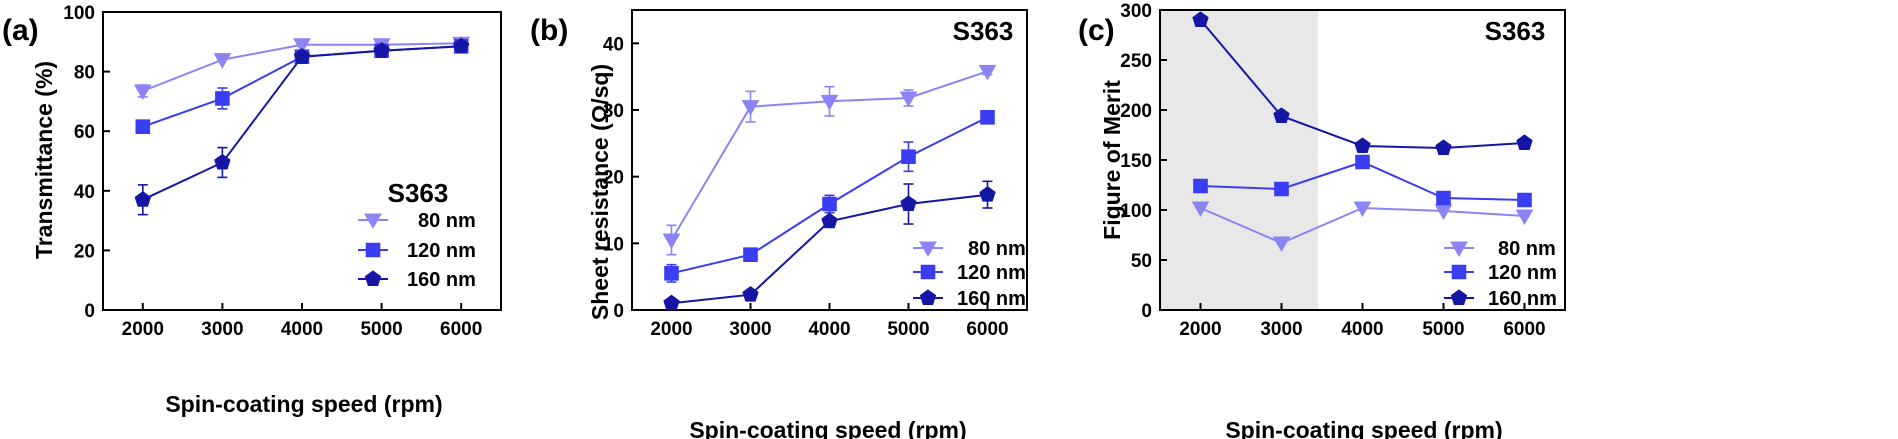 The width and height of the screenshot is (1898, 439). Describe the element at coordinates (983, 31) in the screenshot. I see `panel-b-sample-label: S363` at that location.